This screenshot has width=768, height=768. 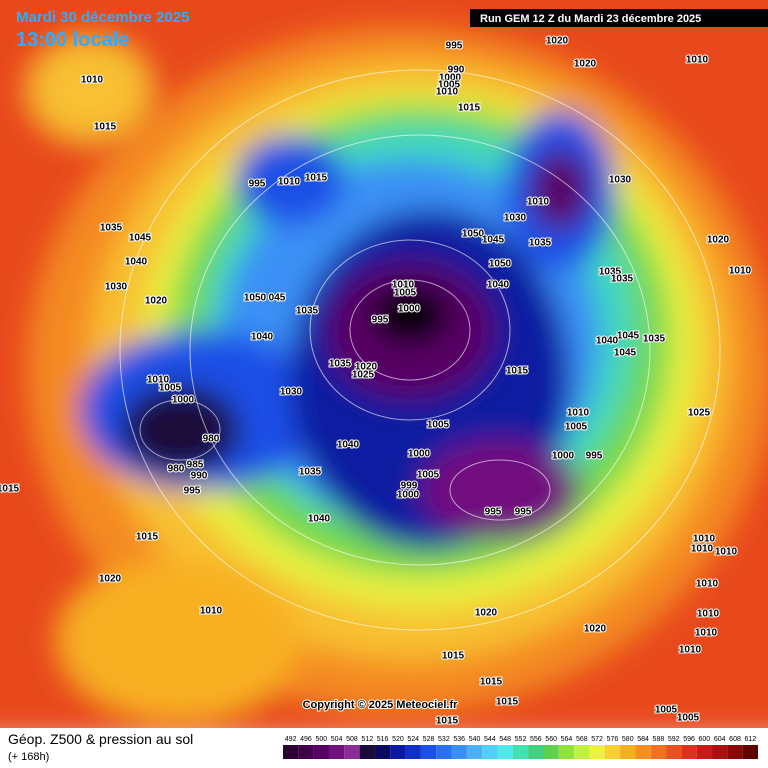 What do you see at coordinates (720, 739) in the screenshot?
I see `legend-label: 604` at bounding box center [720, 739].